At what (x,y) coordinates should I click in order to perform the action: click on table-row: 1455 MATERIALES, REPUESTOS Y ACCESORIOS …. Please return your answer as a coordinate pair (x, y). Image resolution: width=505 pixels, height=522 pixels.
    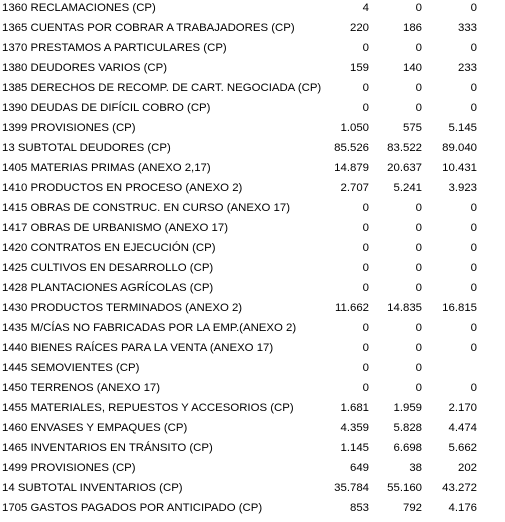
    Looking at the image, I should click on (252, 408).